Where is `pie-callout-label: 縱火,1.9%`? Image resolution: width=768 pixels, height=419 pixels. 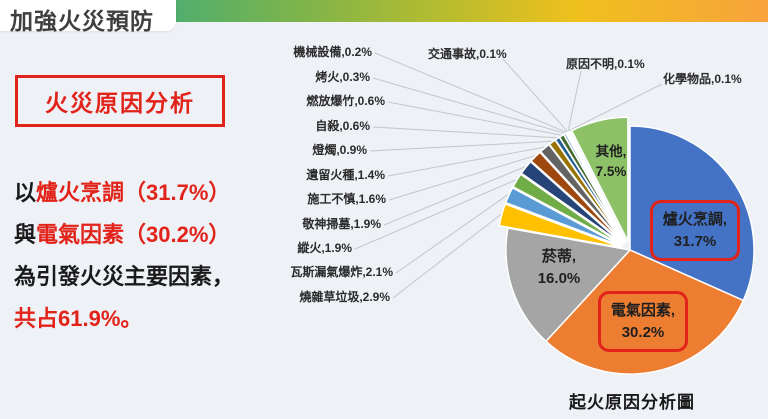
pie-callout-label: 縱火,1.9% is located at coordinates (324, 248).